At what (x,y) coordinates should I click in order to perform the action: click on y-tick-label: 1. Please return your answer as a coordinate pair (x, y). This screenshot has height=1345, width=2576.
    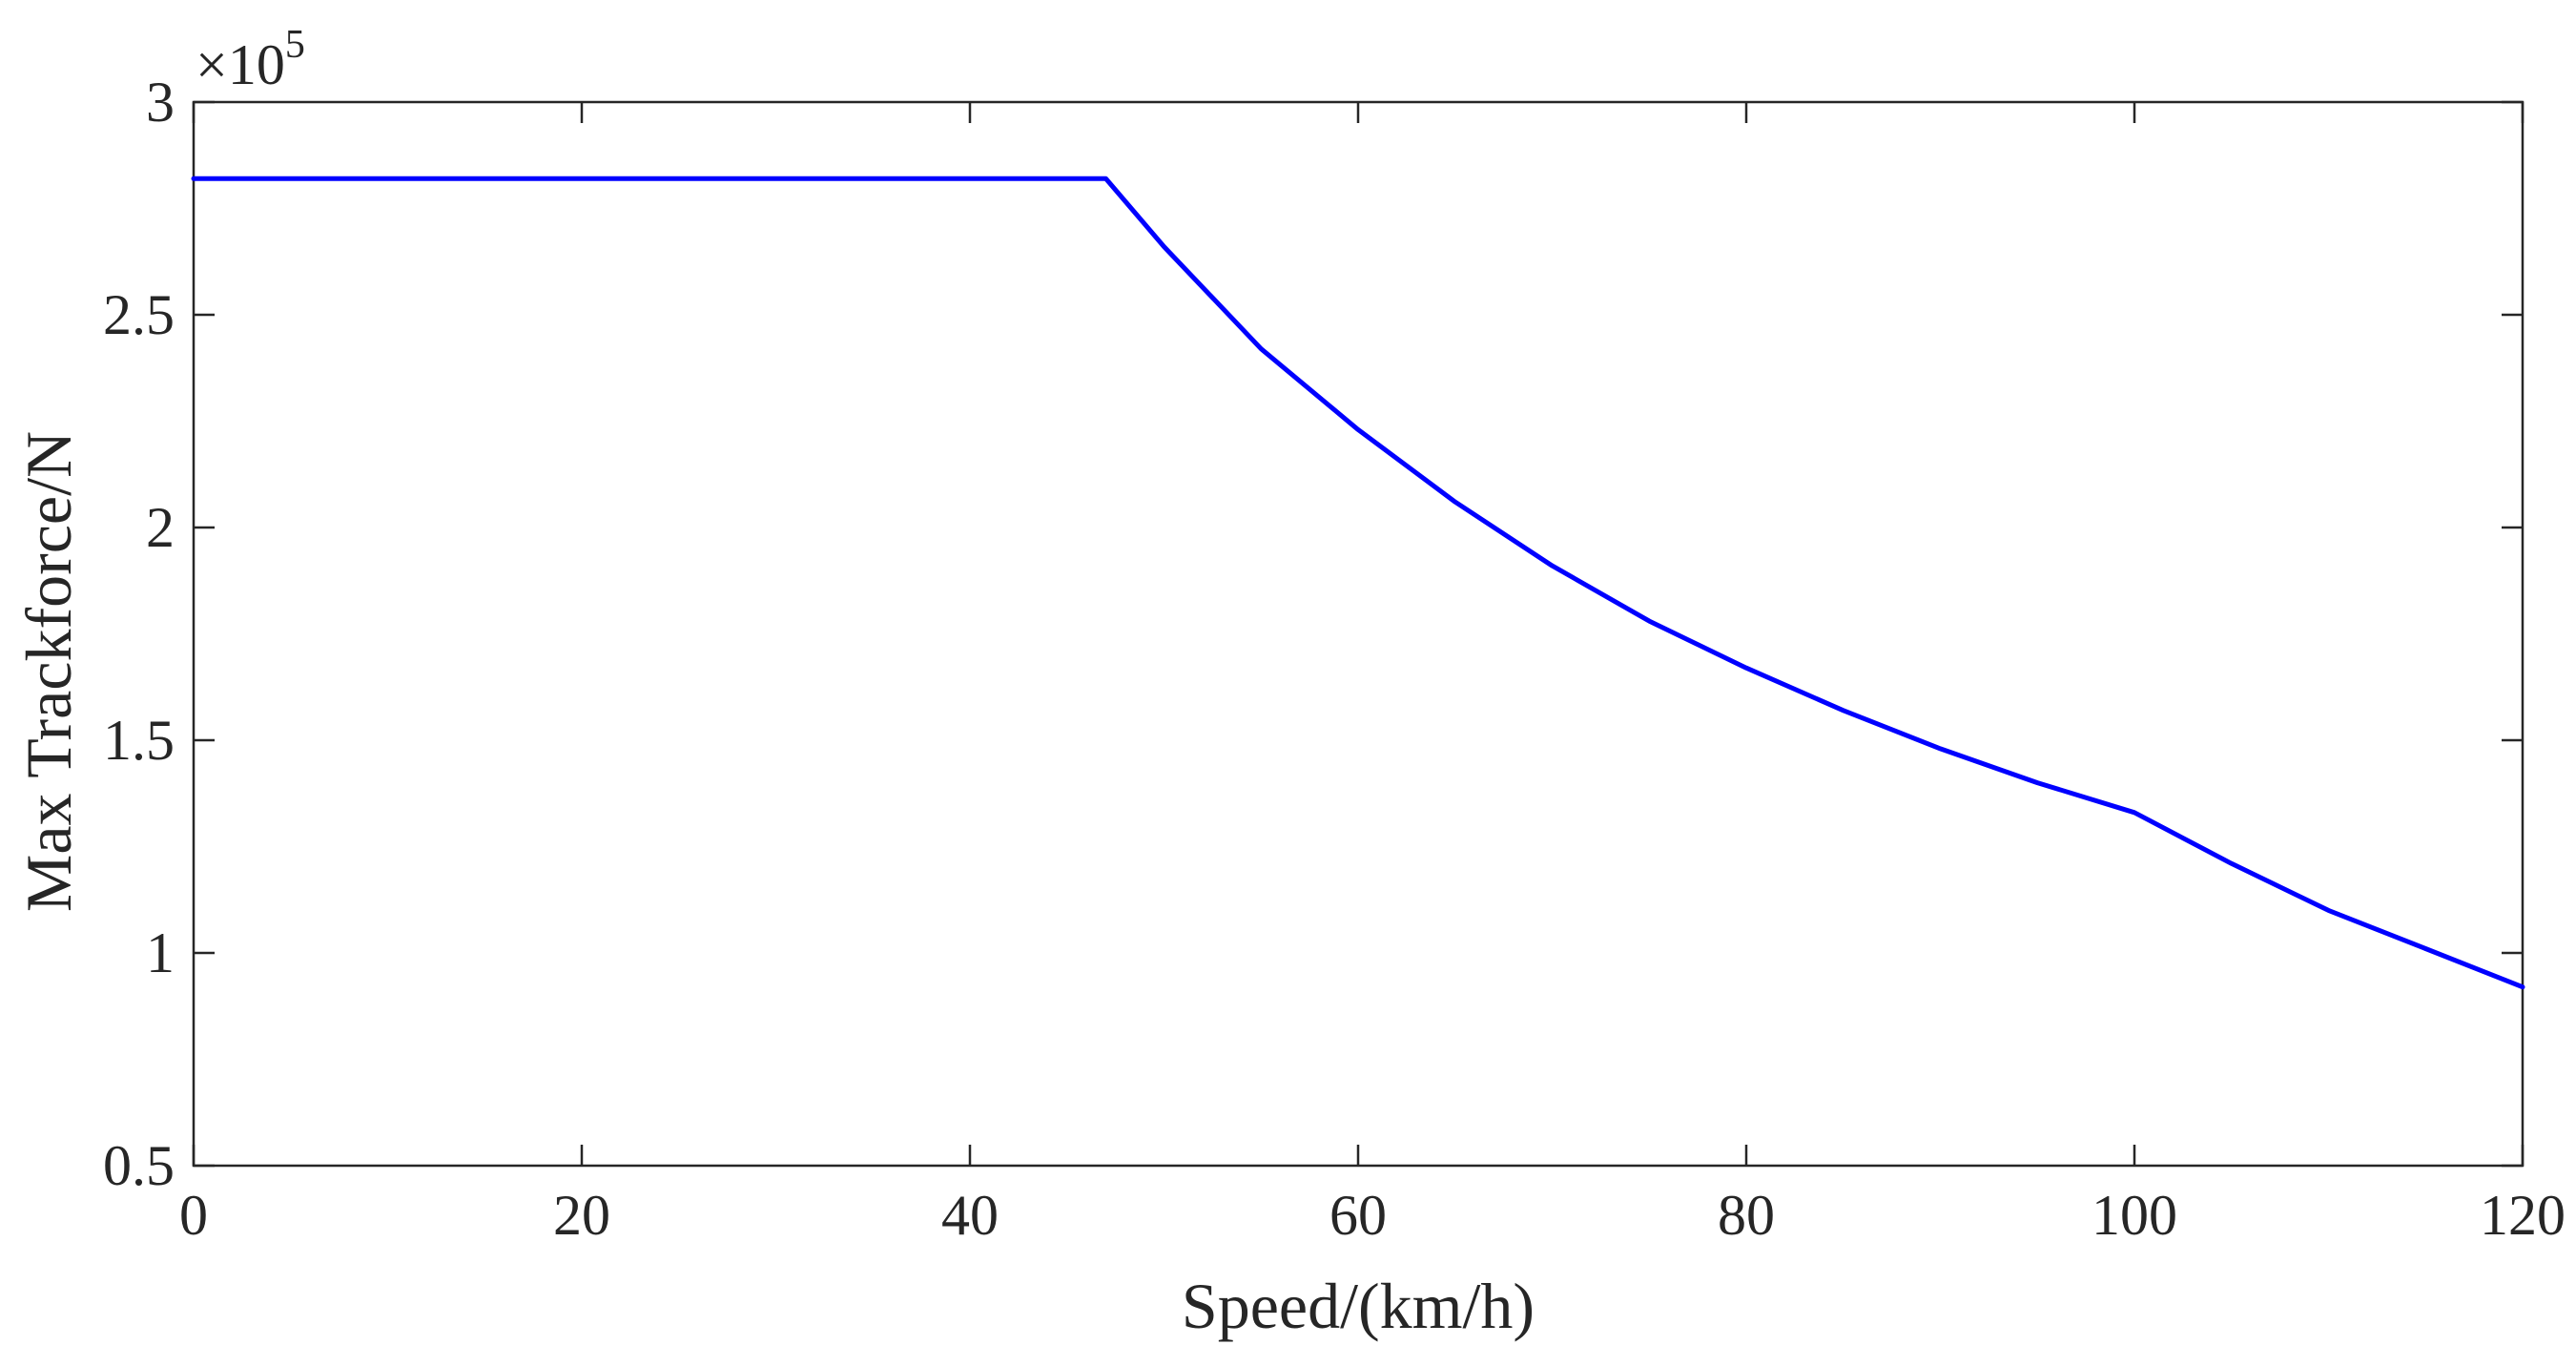
    Looking at the image, I should click on (160, 952).